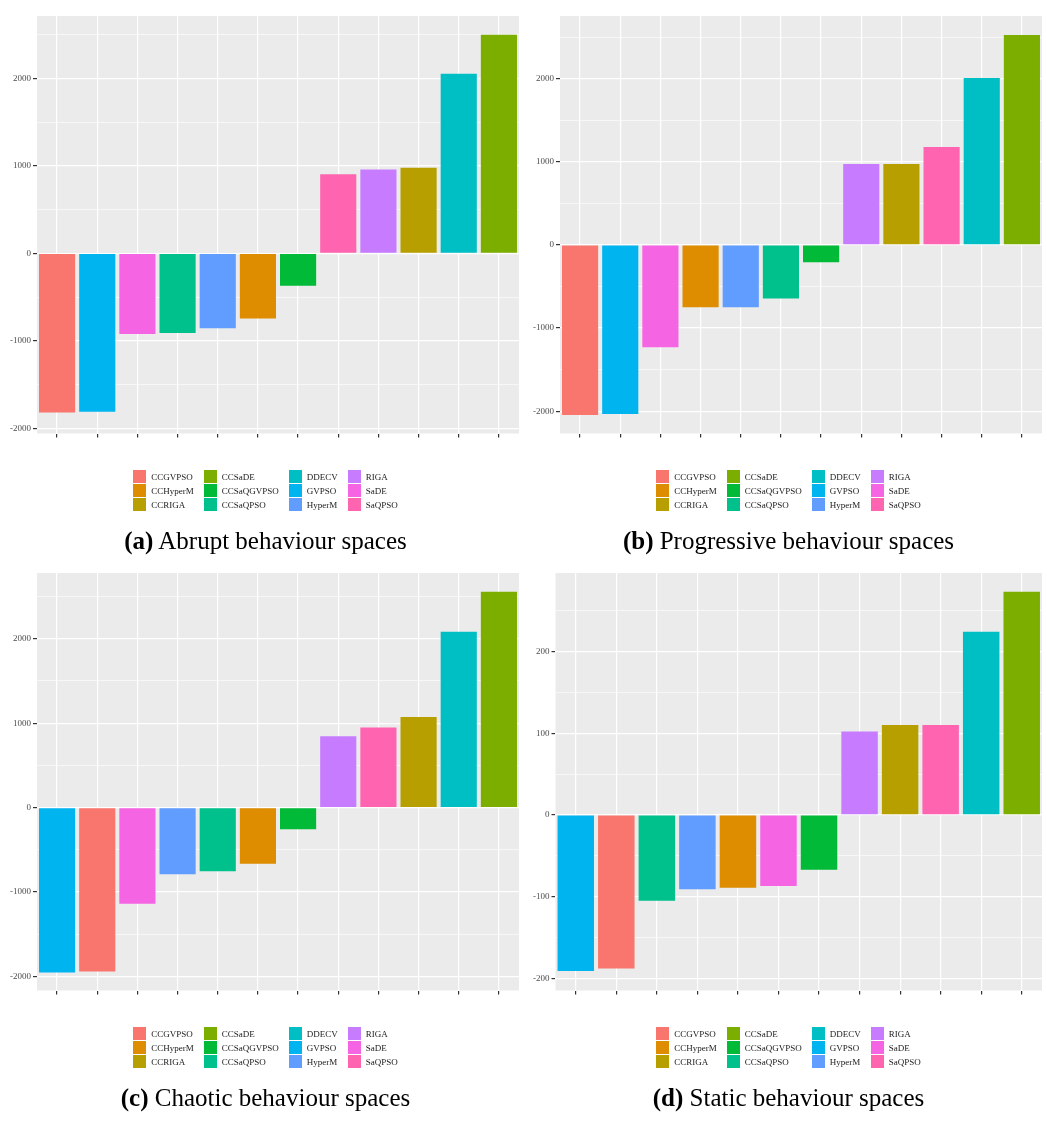 This screenshot has height=1143, width=1047. I want to click on text: (d) Static behaviour spaces, so click(788, 1097).